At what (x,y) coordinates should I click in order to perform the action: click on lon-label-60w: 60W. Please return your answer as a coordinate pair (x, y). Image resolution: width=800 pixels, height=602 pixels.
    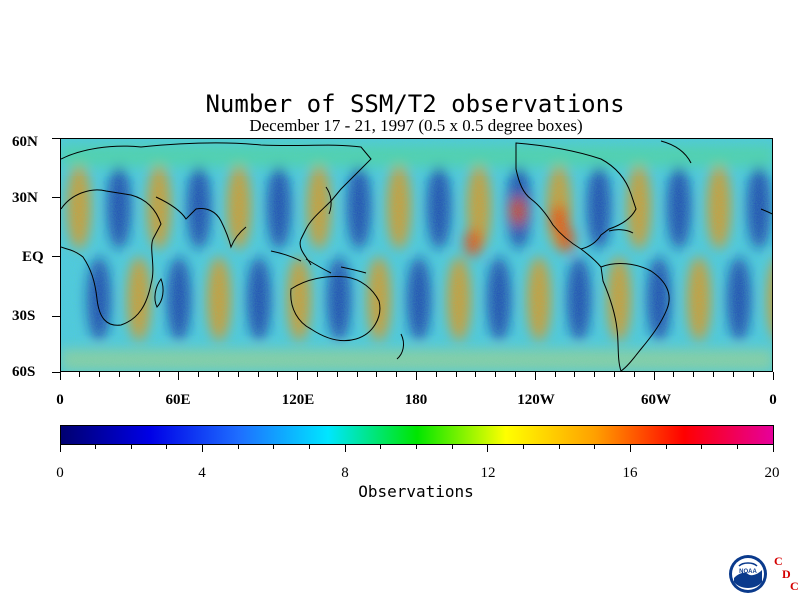
    Looking at the image, I should click on (656, 400).